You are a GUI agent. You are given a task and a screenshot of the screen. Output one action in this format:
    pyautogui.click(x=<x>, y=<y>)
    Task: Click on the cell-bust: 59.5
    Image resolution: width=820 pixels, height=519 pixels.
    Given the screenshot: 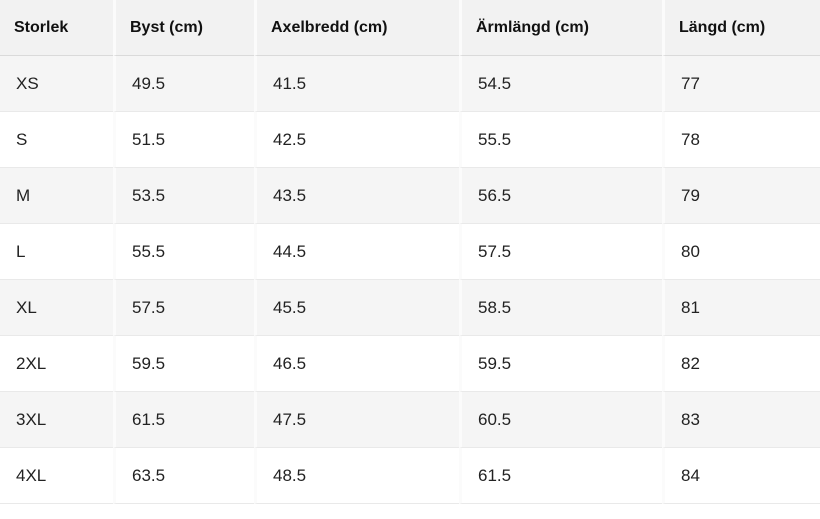 What is the action you would take?
    pyautogui.click(x=183, y=364)
    